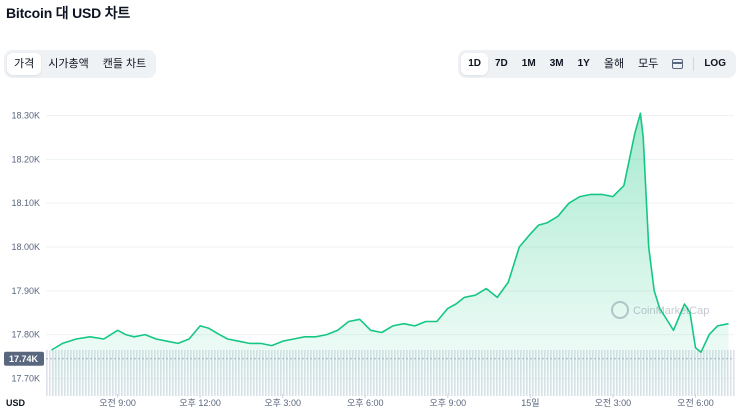 The width and height of the screenshot is (740, 410). Describe the element at coordinates (715, 63) in the screenshot. I see `log-scale-button: LOG` at that location.